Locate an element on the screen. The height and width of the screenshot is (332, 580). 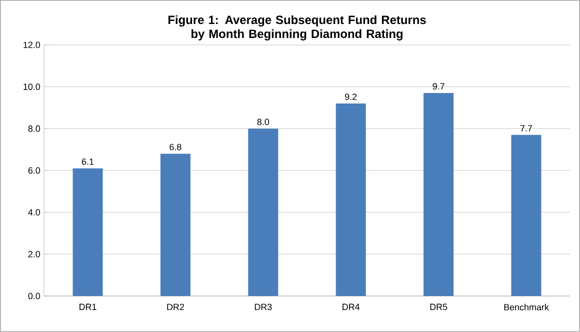
chart-title: Figure 1: Average Subsequent Fund Returns by Month Beginning Diamond Rating is located at coordinates (297, 28).